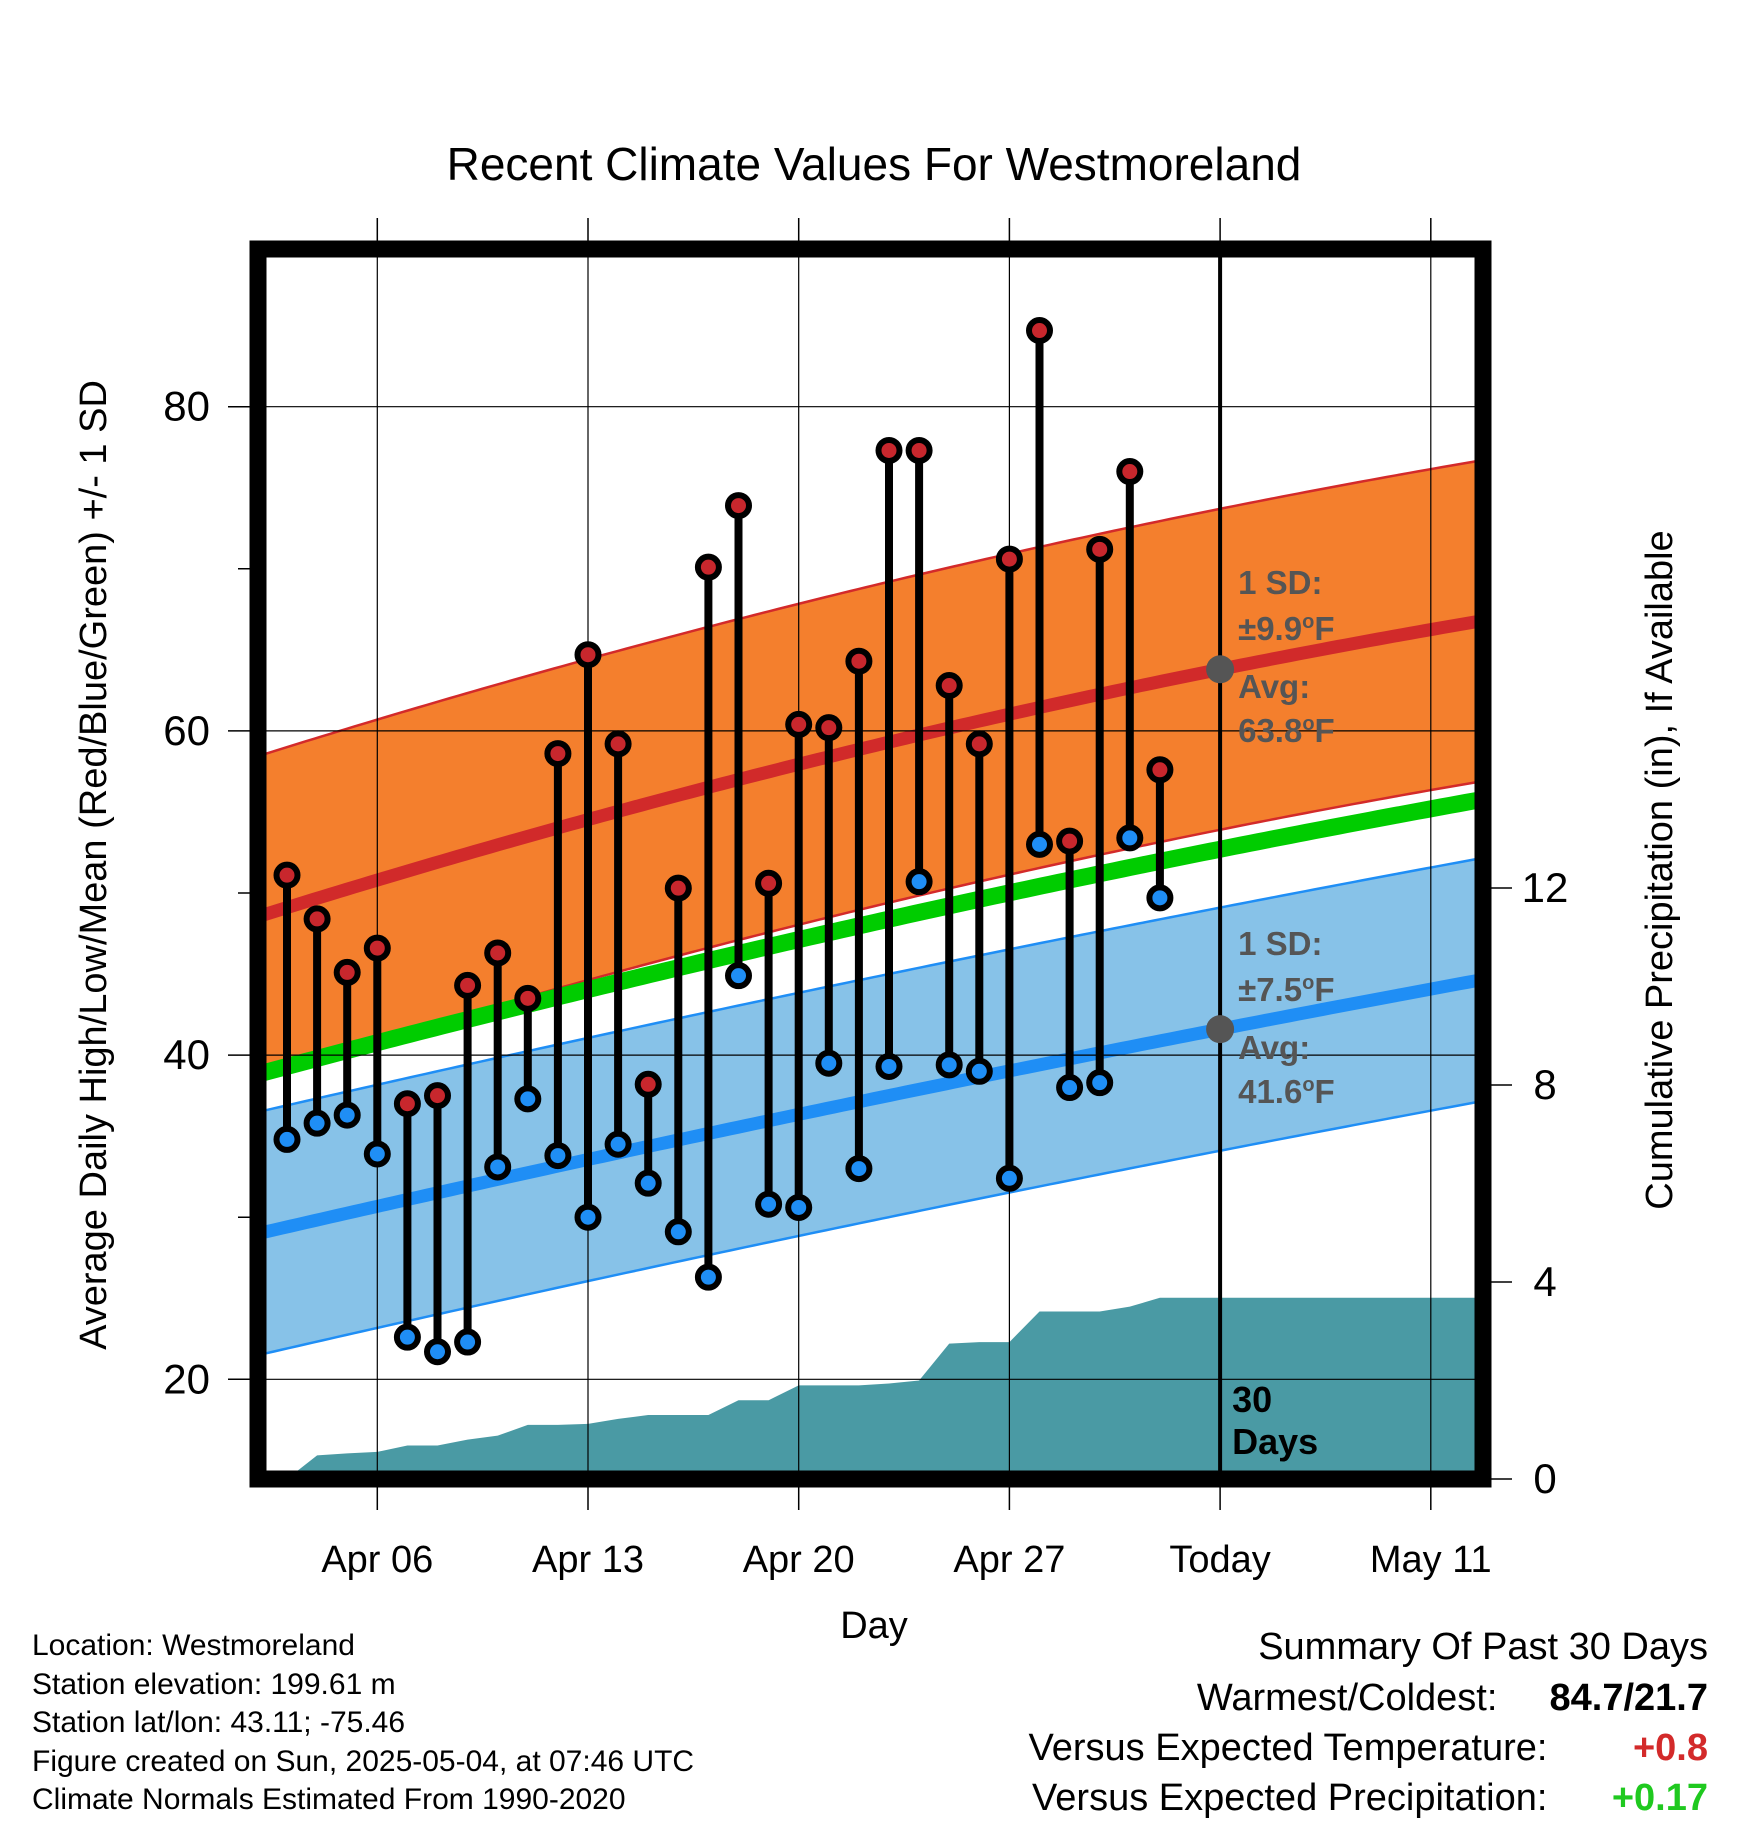  I want to click on warmest-coldest-row: Warmest/Coldest: 84.7/21.7, so click(1368, 1698).